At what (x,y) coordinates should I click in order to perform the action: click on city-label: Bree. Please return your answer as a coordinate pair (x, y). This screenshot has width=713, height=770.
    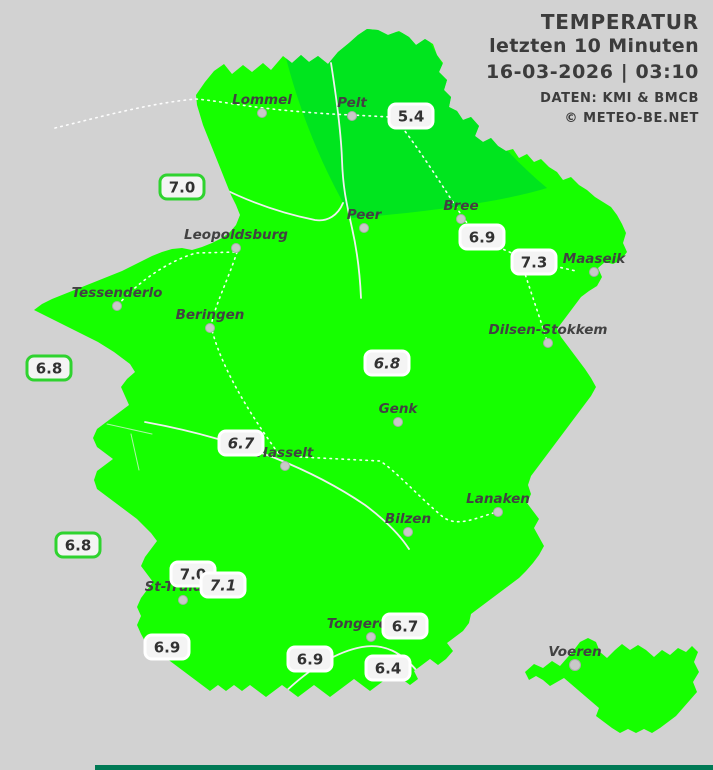
    Looking at the image, I should click on (460, 206).